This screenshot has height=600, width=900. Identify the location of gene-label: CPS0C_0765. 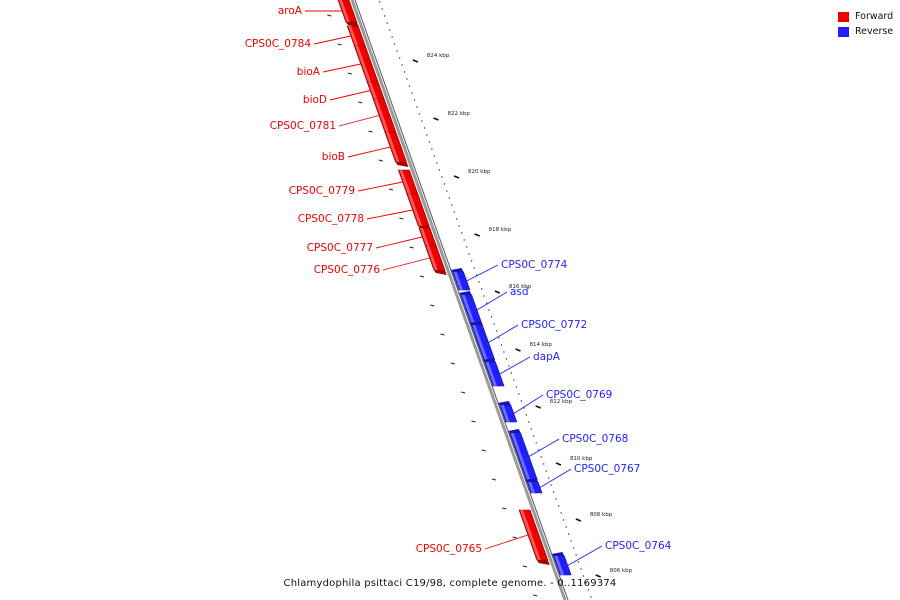
(449, 549).